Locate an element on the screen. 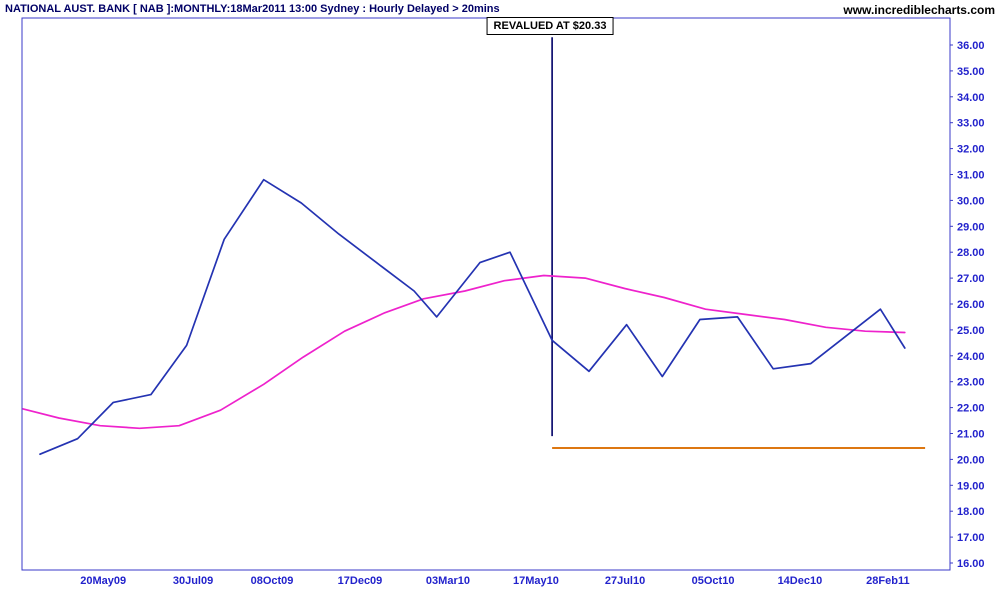 Image resolution: width=1000 pixels, height=600 pixels. x-tick-label: 14Dec10 is located at coordinates (800, 581).